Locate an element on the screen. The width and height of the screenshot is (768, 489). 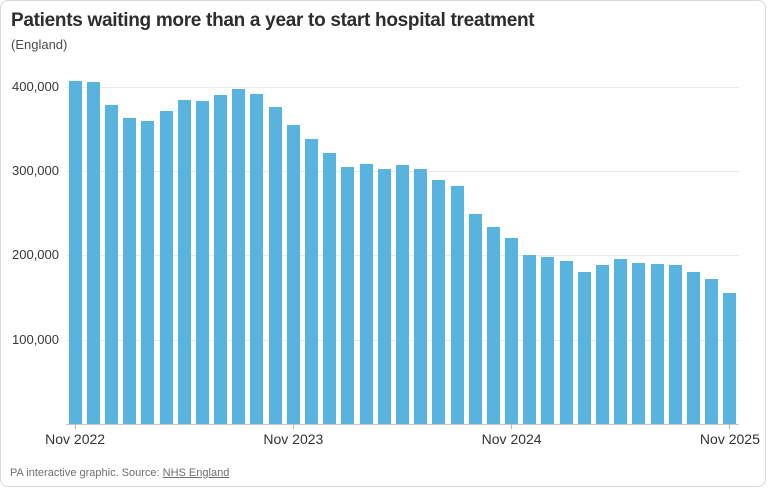
bar-dec-2022 is located at coordinates (93, 252).